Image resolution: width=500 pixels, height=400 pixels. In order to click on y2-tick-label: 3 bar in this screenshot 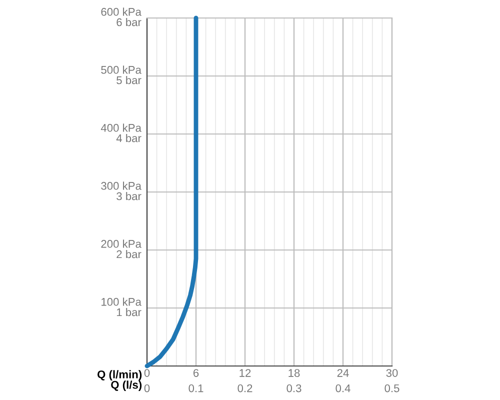, I will do `click(129, 196)`.